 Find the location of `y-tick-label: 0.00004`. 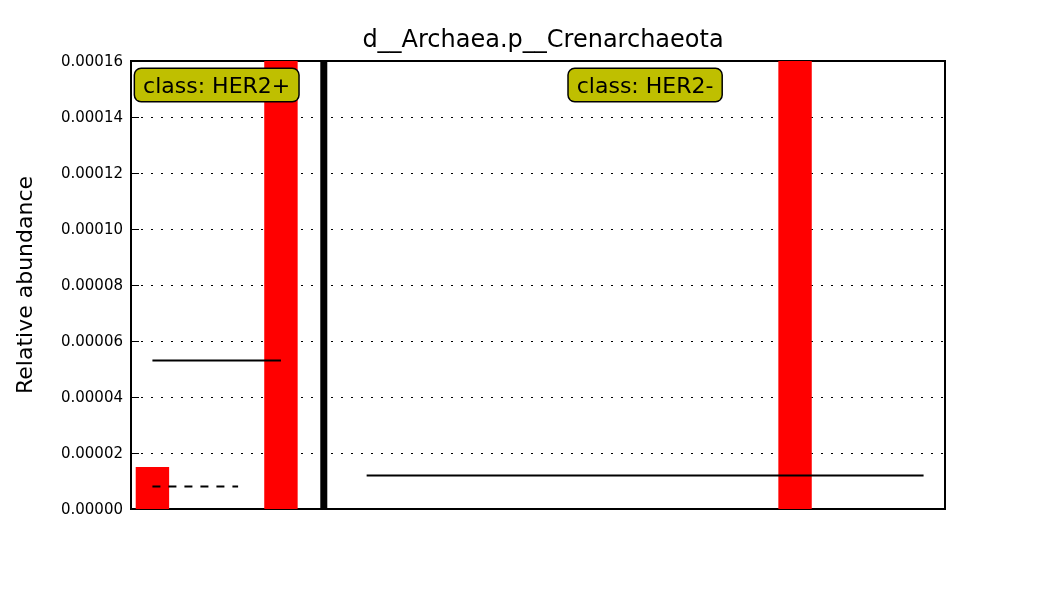

y-tick-label: 0.00004 is located at coordinates (91, 397).